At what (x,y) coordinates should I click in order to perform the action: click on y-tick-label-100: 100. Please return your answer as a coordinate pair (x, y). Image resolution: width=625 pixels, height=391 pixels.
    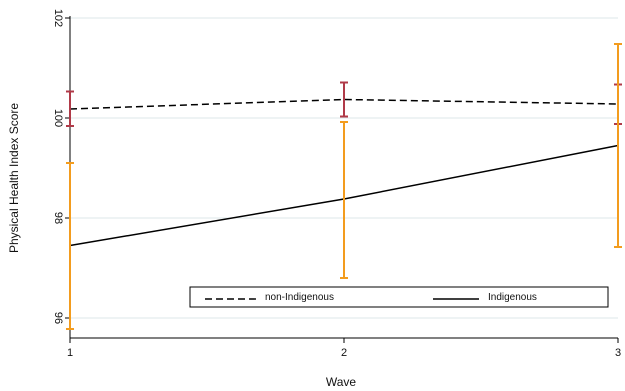
    Looking at the image, I should click on (58, 118).